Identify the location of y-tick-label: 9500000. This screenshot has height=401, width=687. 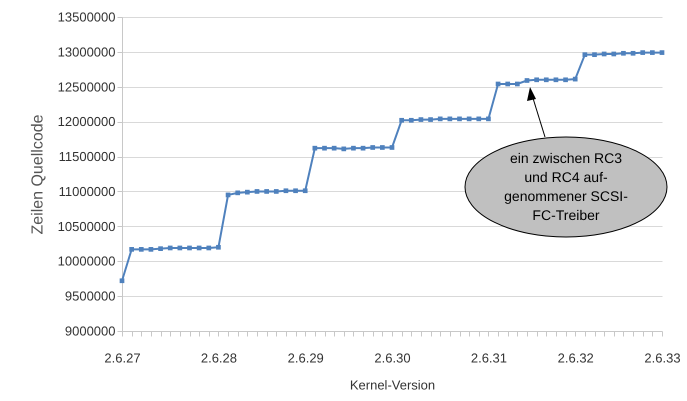
(90, 296).